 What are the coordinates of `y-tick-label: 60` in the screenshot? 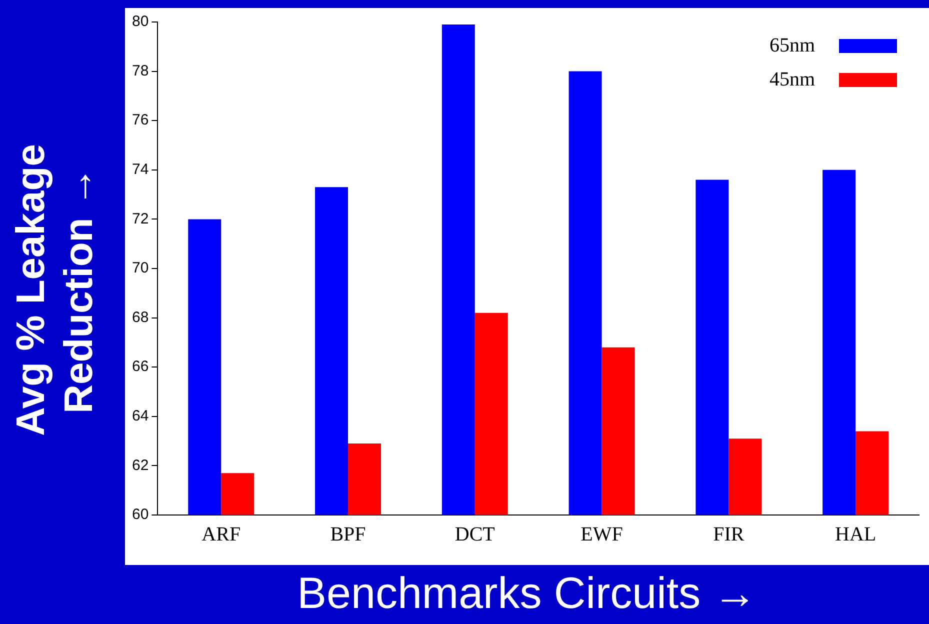 It's located at (140, 515).